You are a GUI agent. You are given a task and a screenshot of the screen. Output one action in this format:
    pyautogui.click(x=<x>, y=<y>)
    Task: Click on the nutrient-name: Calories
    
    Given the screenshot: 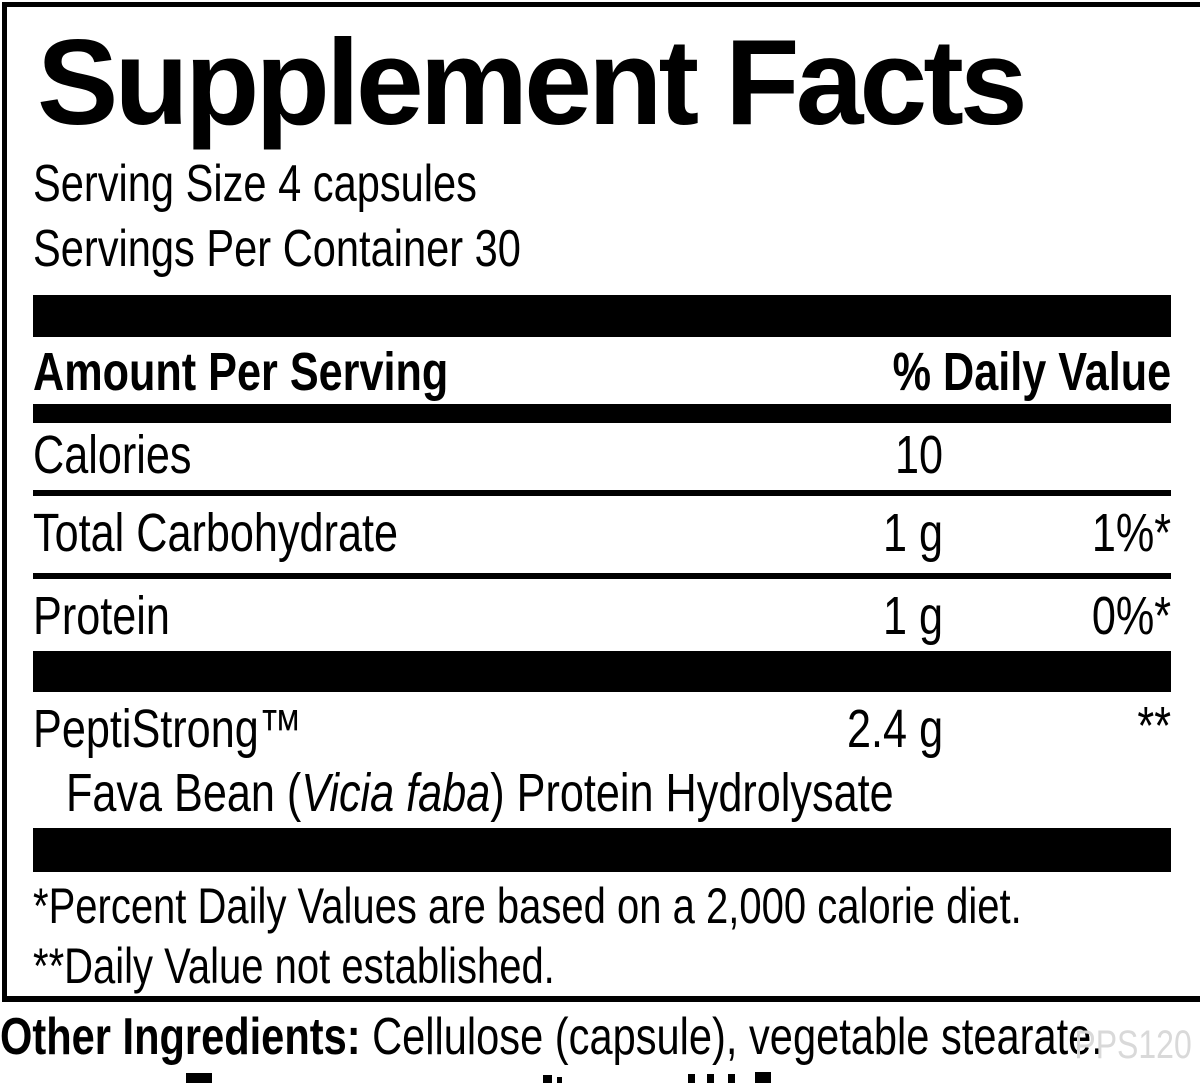 What is the action you would take?
    pyautogui.click(x=112, y=455)
    